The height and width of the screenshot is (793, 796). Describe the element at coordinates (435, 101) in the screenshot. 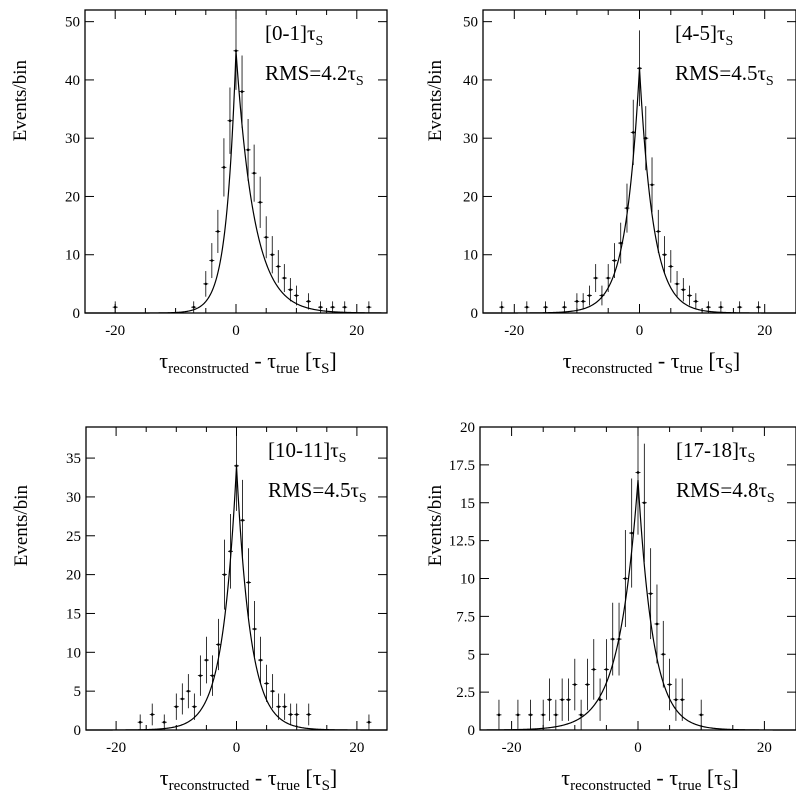

I see `panel-2-y-axis-label: Events/bin` at that location.